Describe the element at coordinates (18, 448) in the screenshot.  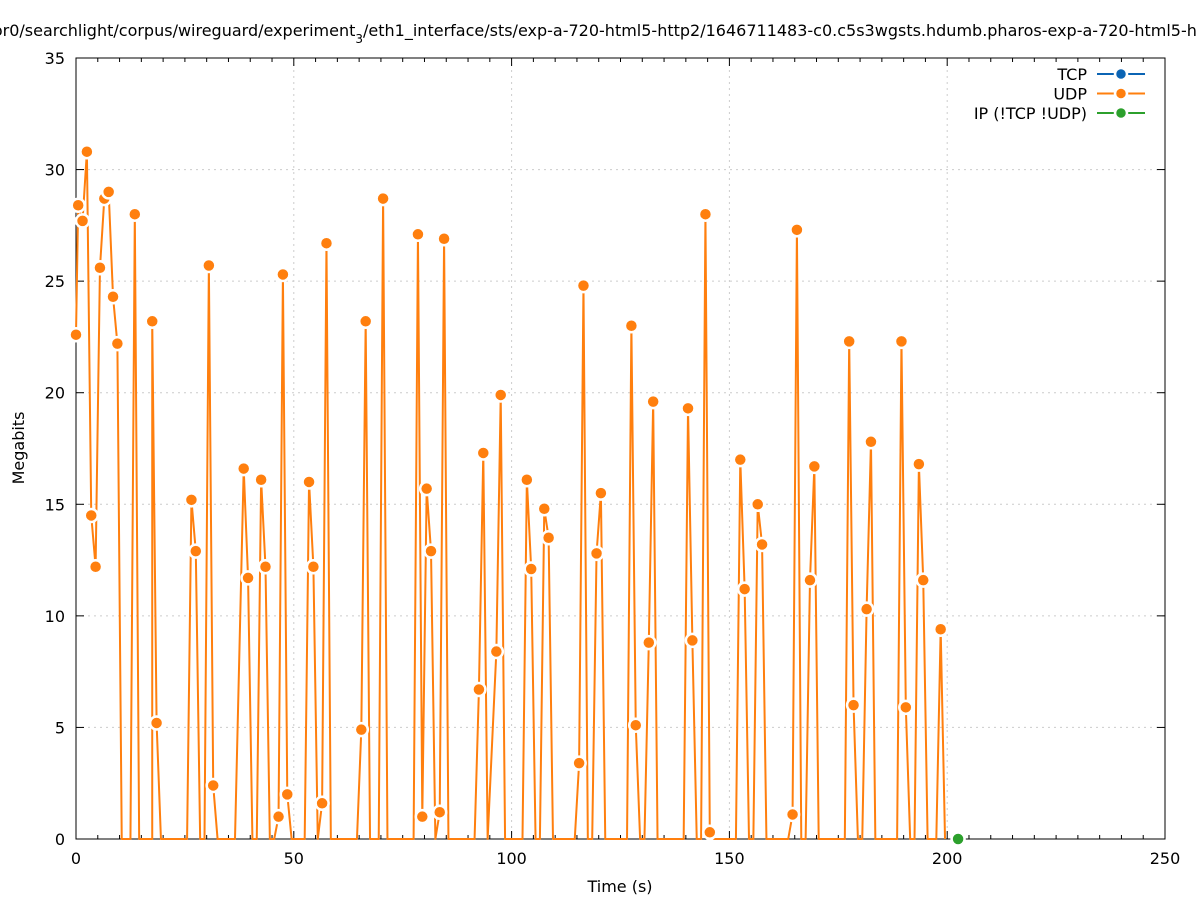
I see `y-axis-label: Megabits` at that location.